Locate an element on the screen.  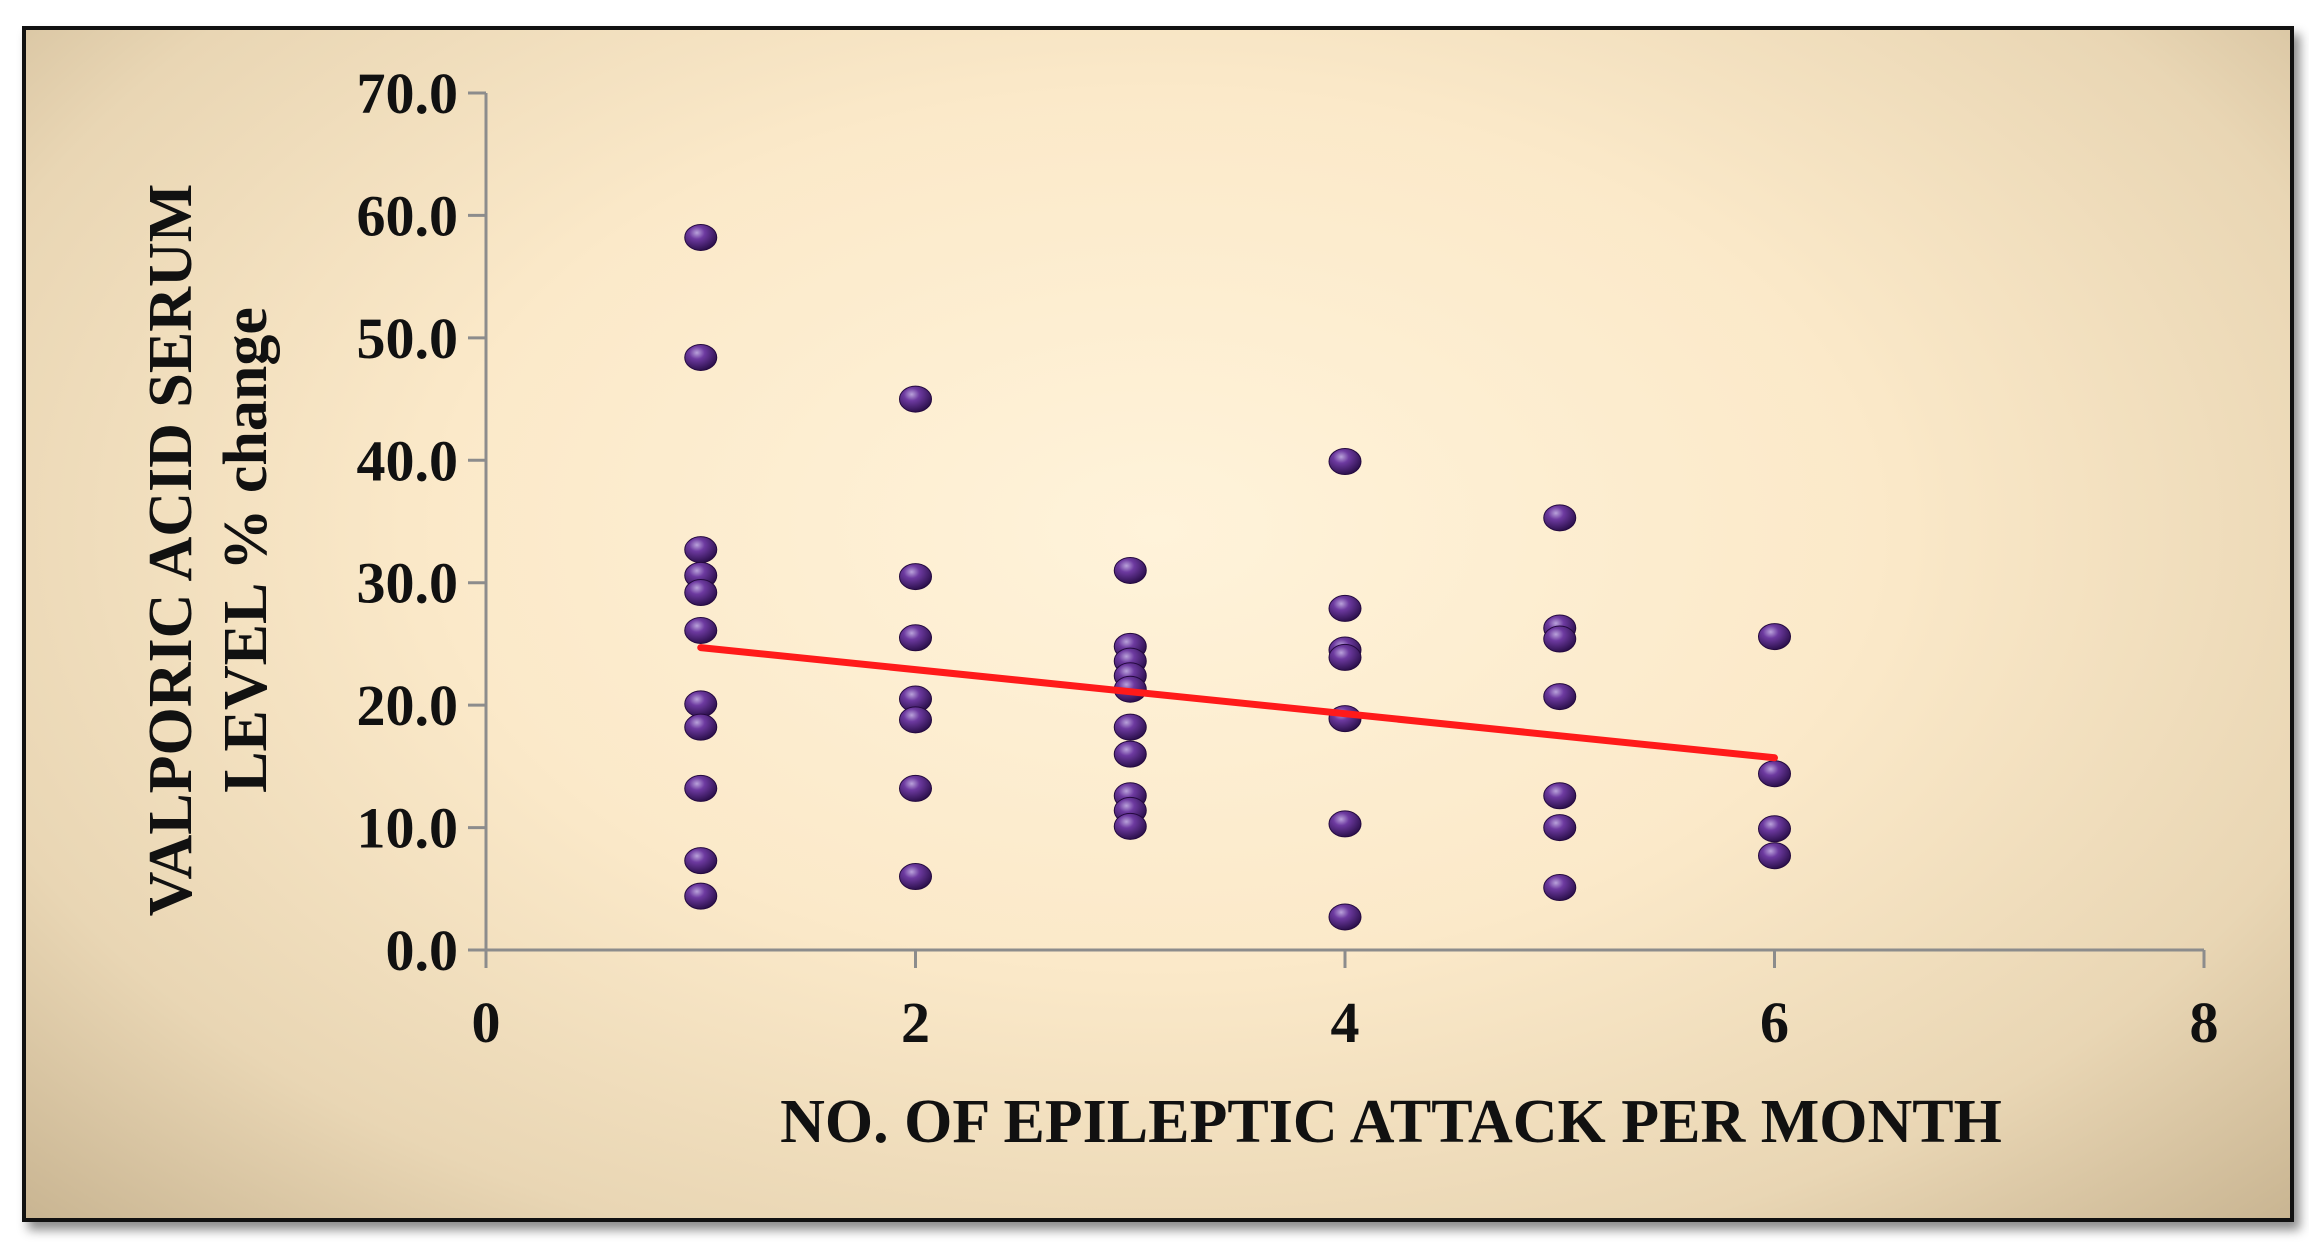
x-tick-label: 2 is located at coordinates (915, 1022).